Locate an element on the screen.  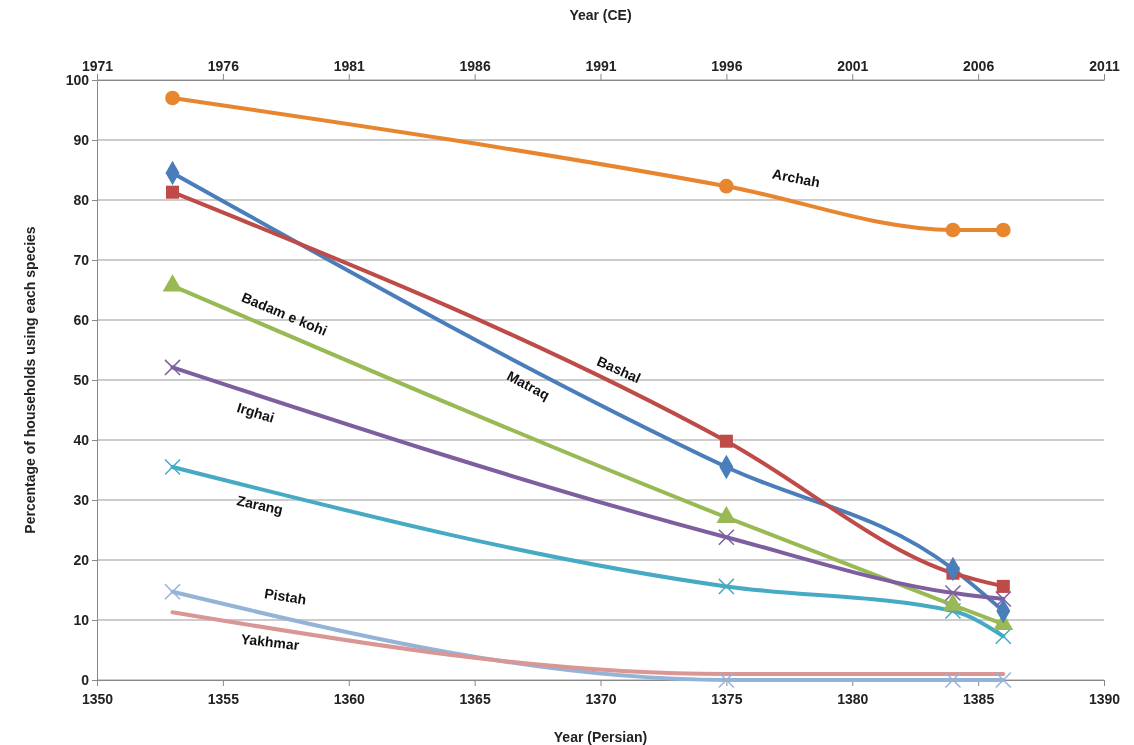
y-tick-label: 60 is located at coordinates (81, 319).